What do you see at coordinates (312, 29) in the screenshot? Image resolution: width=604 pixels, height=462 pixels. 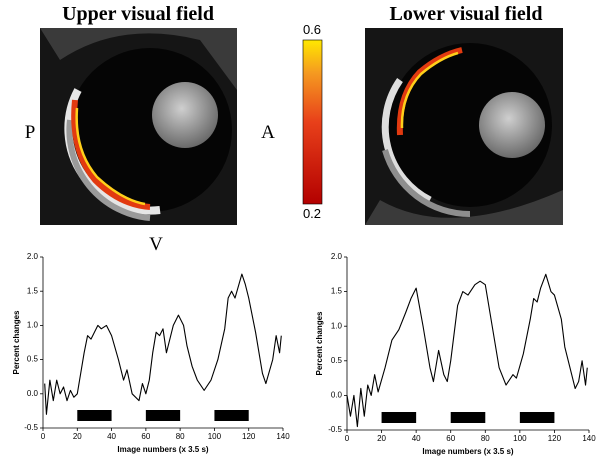 I see `colorbar-label: 0.6` at bounding box center [312, 29].